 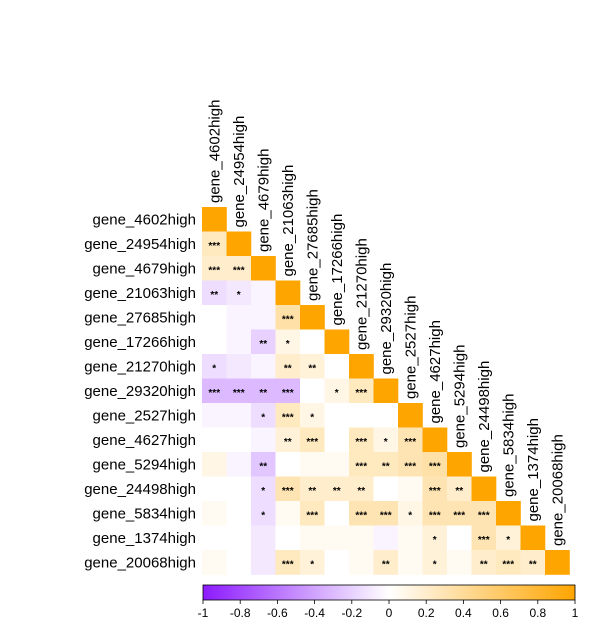 I want to click on column-label: gene_5294high, so click(x=459, y=396).